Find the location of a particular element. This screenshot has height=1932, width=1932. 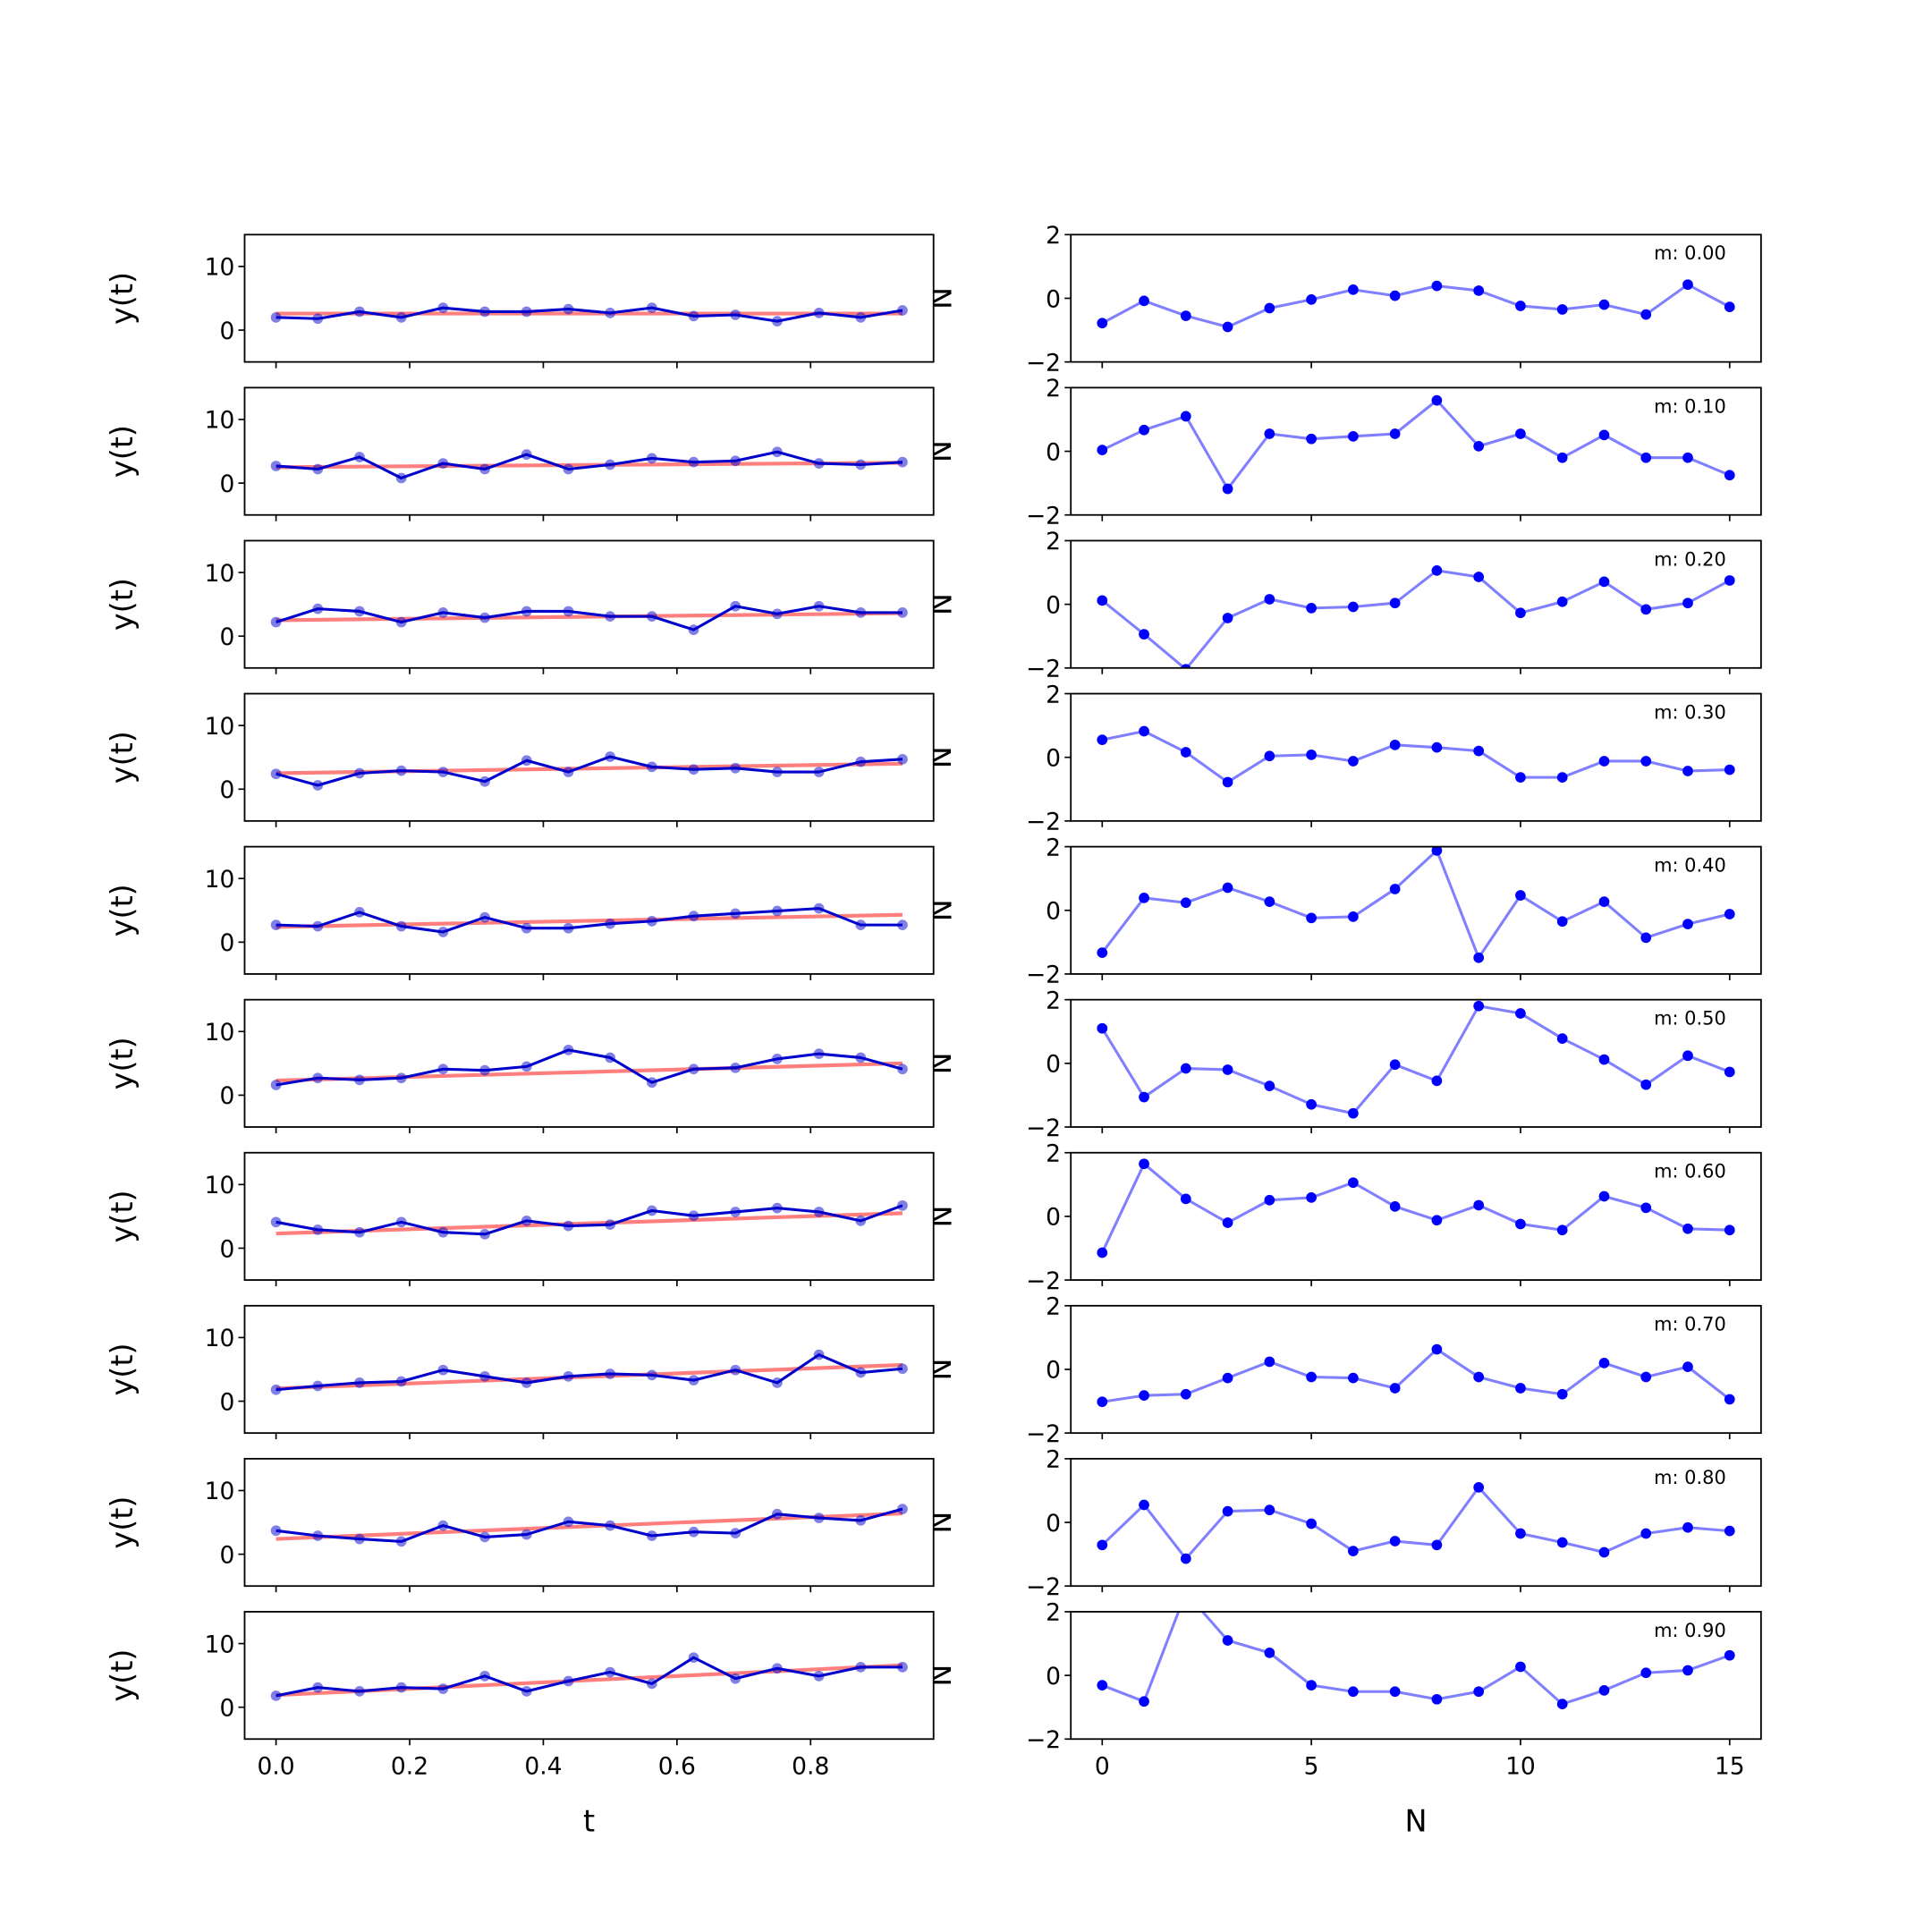

annotation: m: 0.80 is located at coordinates (1690, 1477).